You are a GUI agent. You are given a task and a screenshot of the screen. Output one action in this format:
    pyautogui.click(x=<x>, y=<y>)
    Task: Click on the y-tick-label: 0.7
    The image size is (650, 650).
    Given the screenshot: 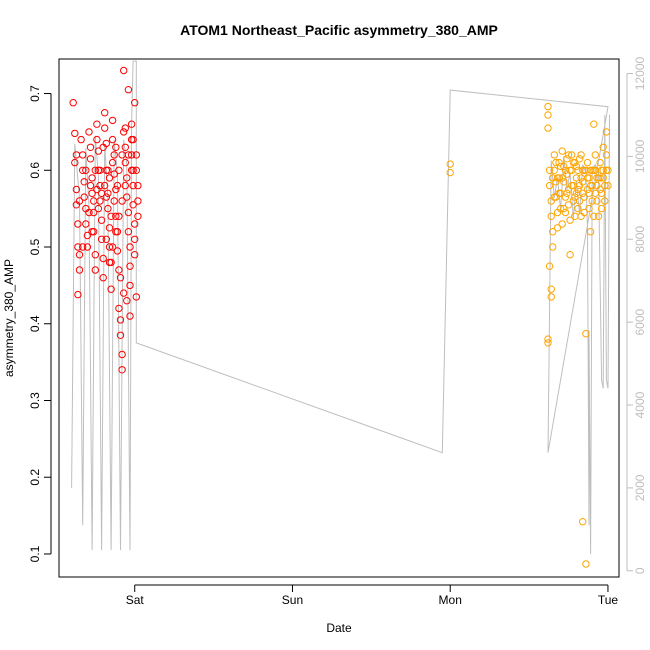 What is the action you would take?
    pyautogui.click(x=35, y=93)
    